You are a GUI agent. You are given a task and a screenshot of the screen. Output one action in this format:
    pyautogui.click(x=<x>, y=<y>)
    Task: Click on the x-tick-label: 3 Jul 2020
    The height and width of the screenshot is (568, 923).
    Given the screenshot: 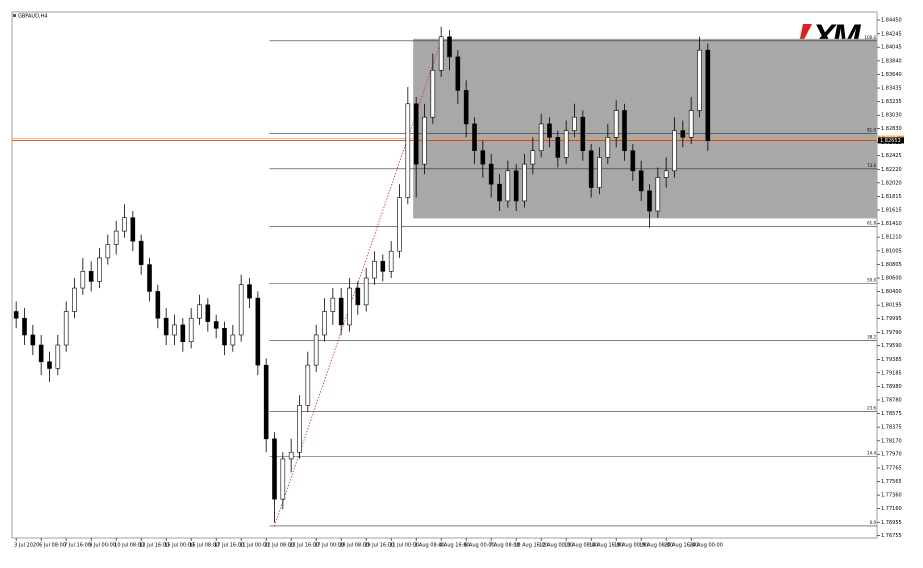 What is the action you would take?
    pyautogui.click(x=26, y=546)
    